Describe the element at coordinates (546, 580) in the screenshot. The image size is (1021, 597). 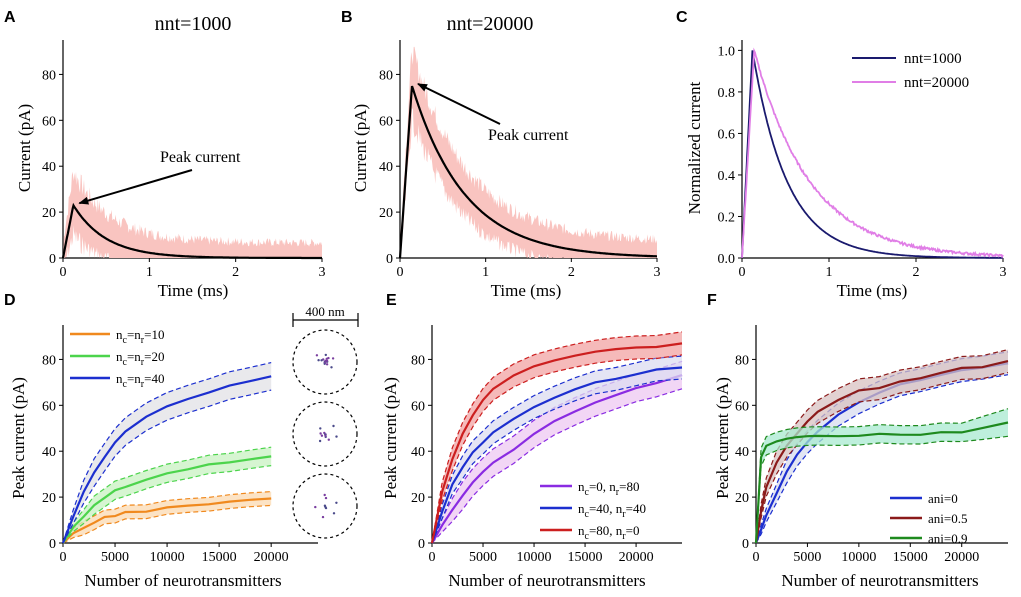
I see `panel-E-xlabel: Number of neurotransmitters` at that location.